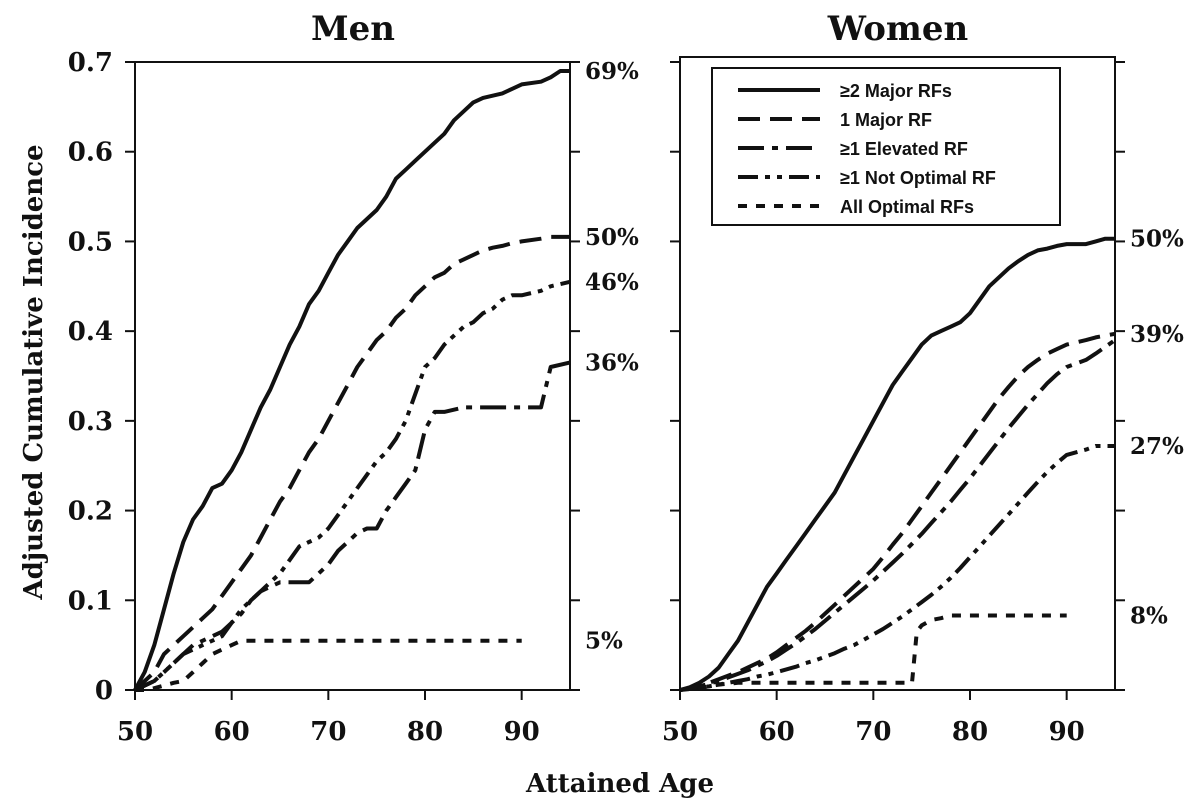  I want to click on y-tick-label: 0.1, so click(90, 601).